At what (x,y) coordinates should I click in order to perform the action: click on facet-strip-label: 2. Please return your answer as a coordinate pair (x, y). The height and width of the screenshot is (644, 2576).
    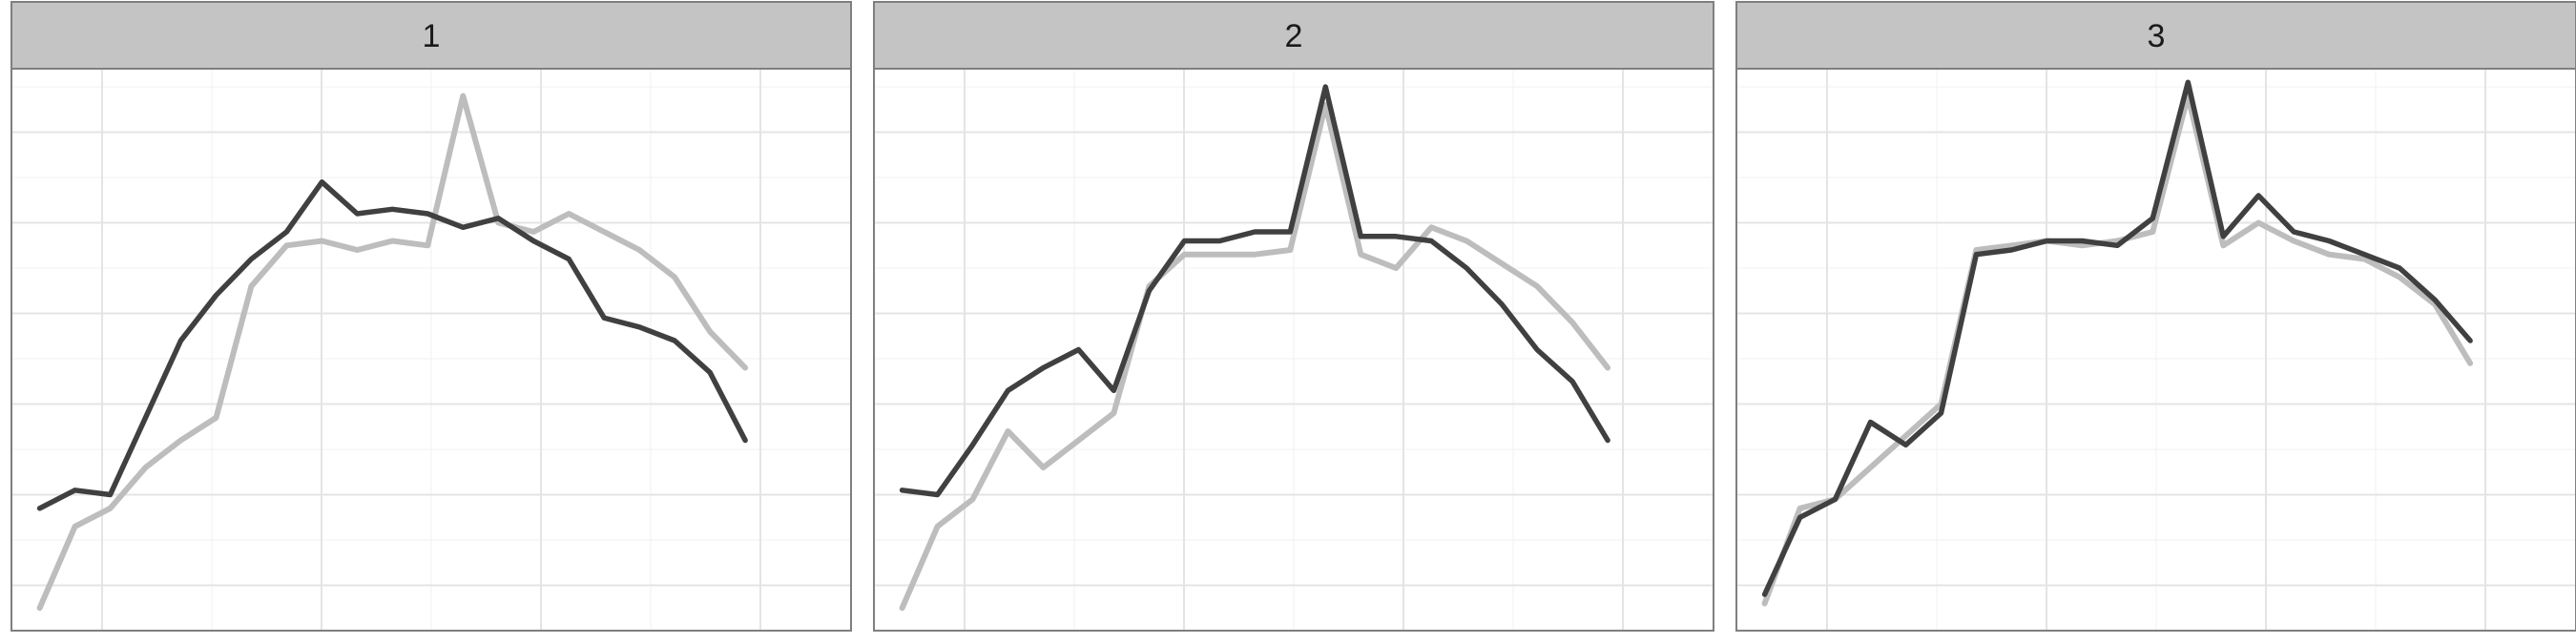
    Looking at the image, I should click on (1294, 36).